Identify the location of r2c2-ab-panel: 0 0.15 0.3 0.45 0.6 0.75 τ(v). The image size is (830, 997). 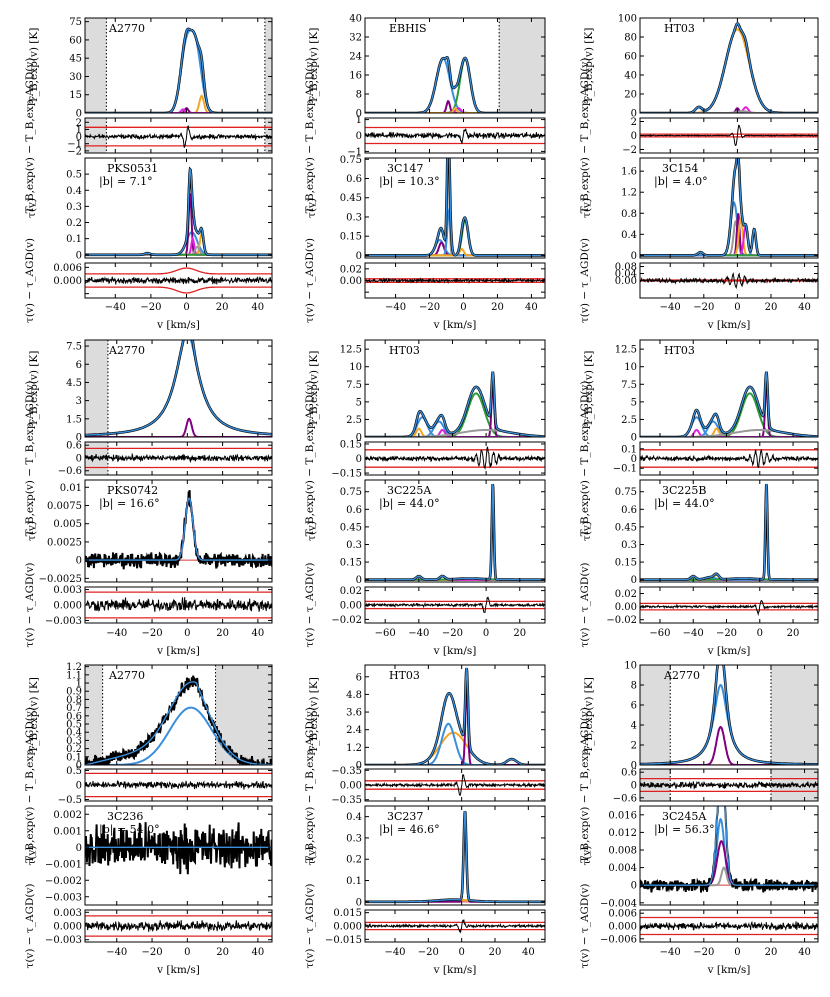
(426, 532).